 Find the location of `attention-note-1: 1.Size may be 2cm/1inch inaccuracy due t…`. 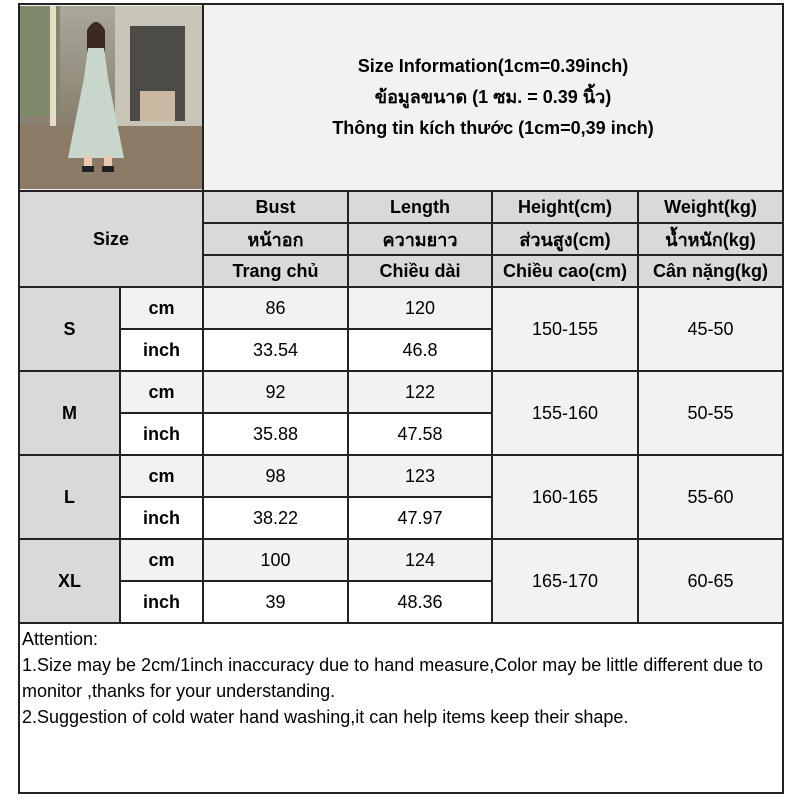

attention-note-1: 1.Size may be 2cm/1inch inaccuracy due t… is located at coordinates (393, 678).